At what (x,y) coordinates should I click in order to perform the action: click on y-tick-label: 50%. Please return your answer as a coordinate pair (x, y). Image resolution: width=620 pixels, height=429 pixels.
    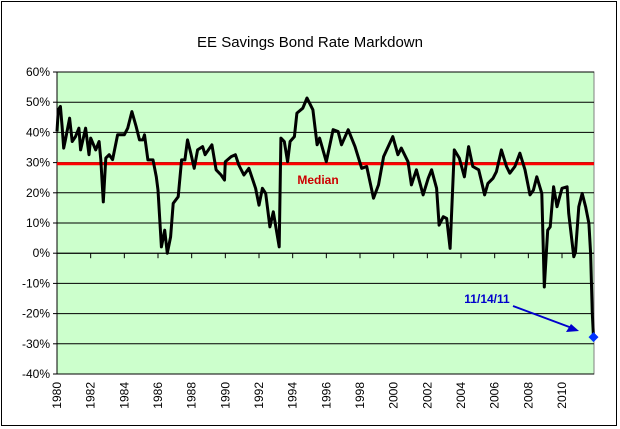
    Looking at the image, I should click on (38, 102).